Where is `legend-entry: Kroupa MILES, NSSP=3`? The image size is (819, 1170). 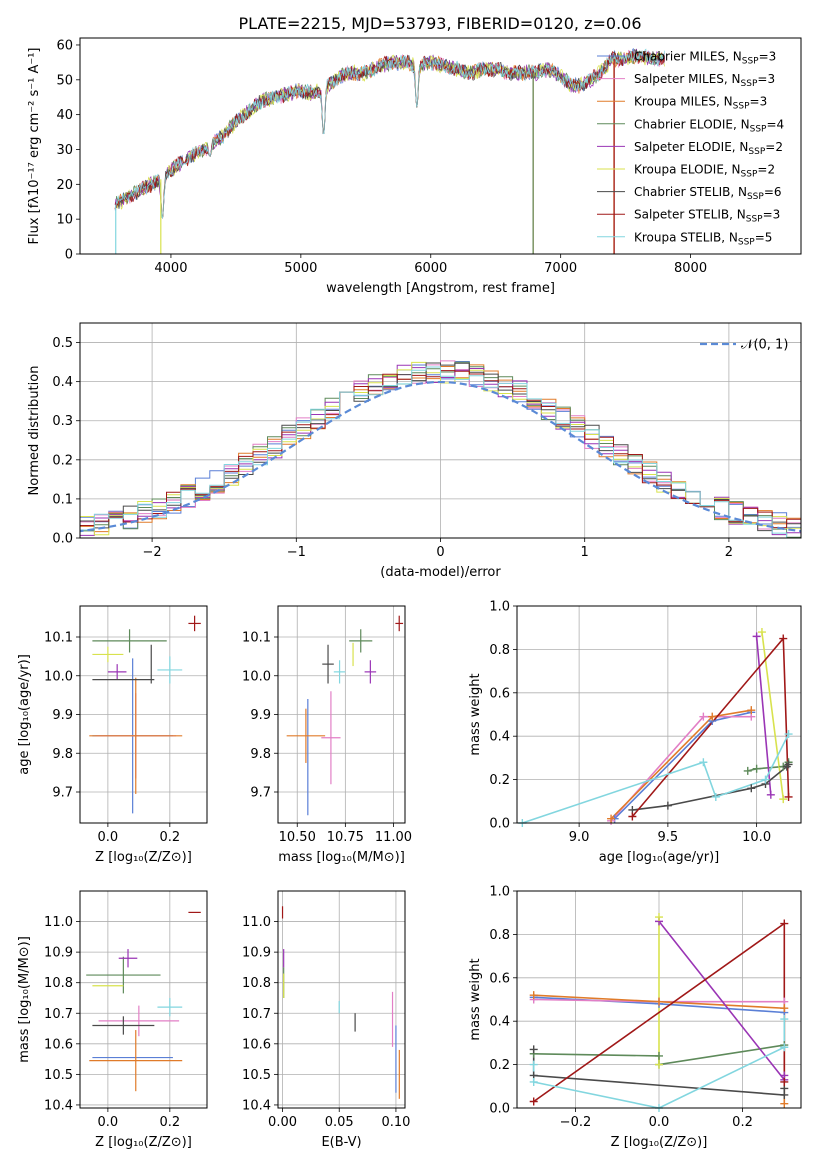 legend-entry: Kroupa MILES, NSSP=3 is located at coordinates (700, 103).